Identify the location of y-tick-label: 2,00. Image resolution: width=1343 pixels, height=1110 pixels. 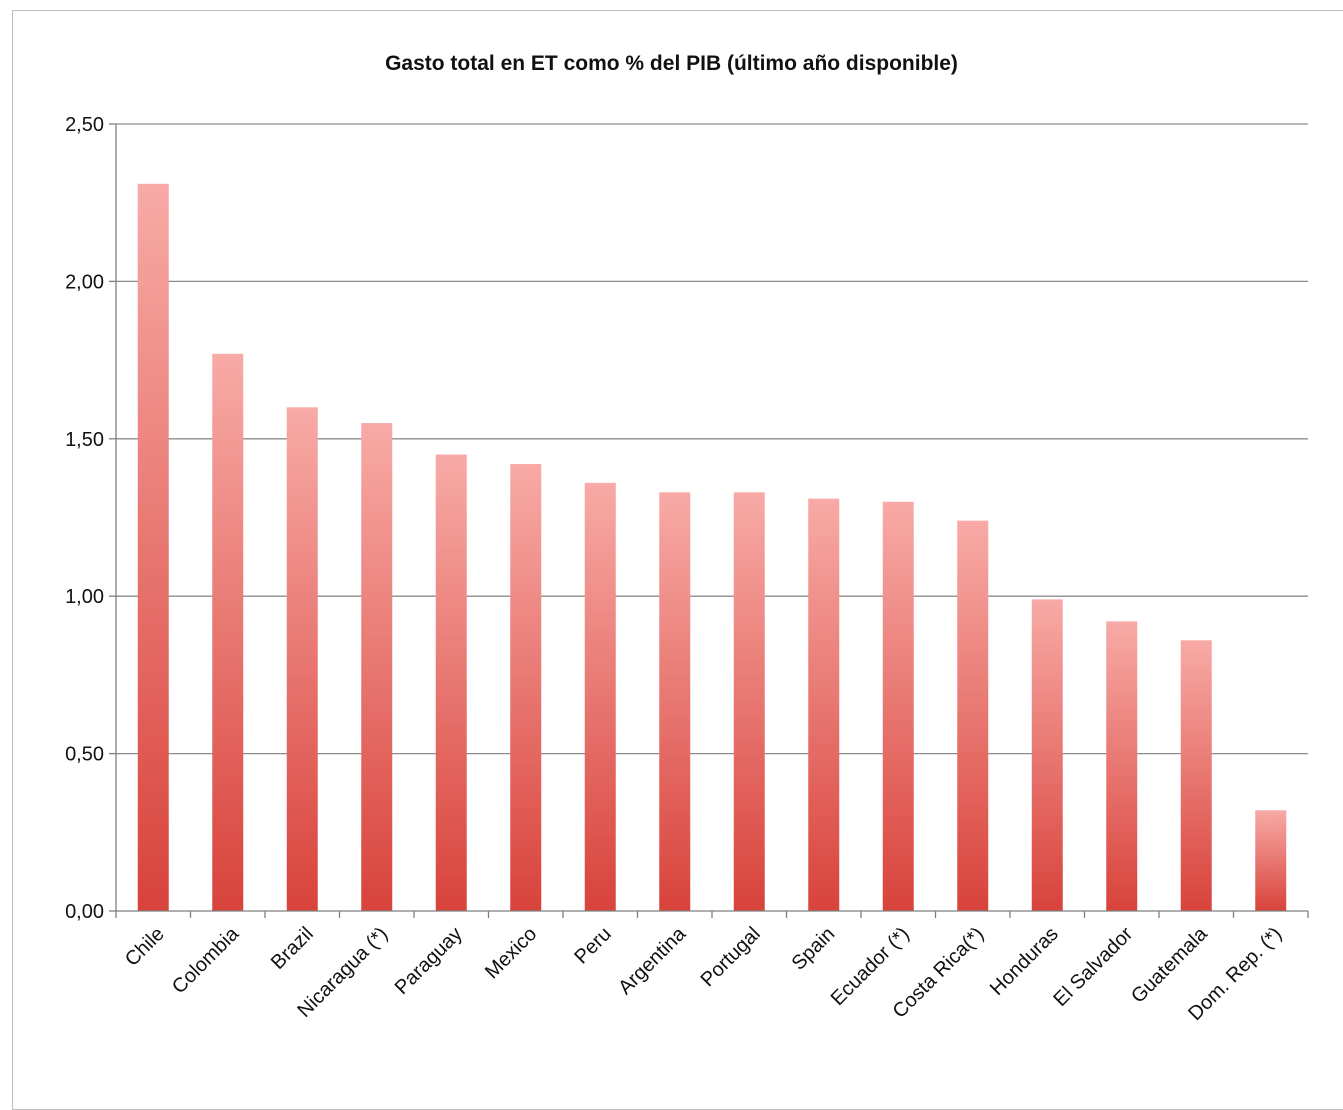
(84, 282).